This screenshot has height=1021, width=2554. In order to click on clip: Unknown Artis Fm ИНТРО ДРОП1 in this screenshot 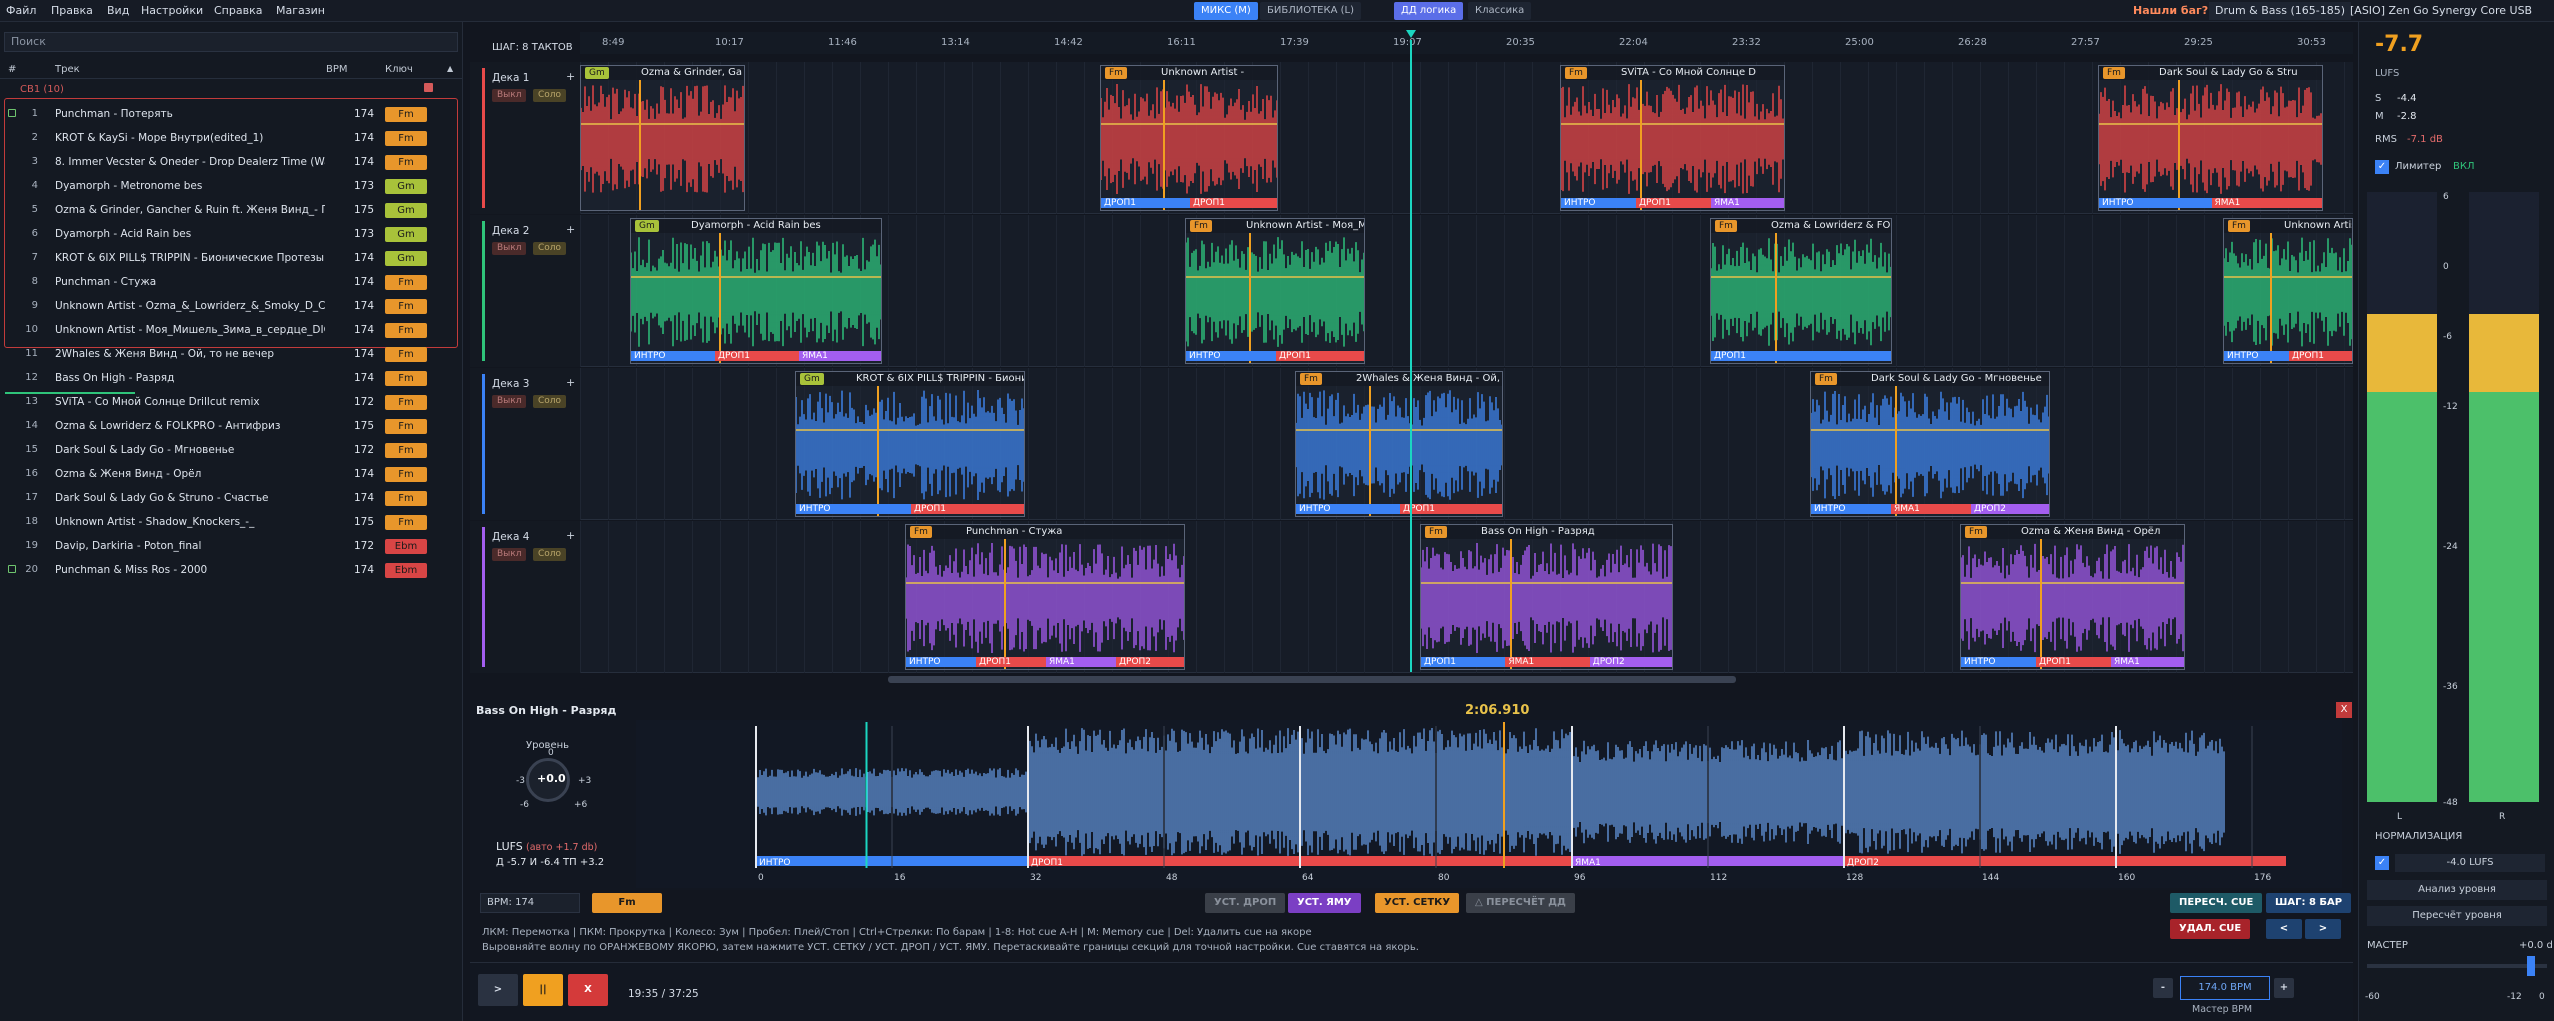, I will do `click(2288, 291)`.